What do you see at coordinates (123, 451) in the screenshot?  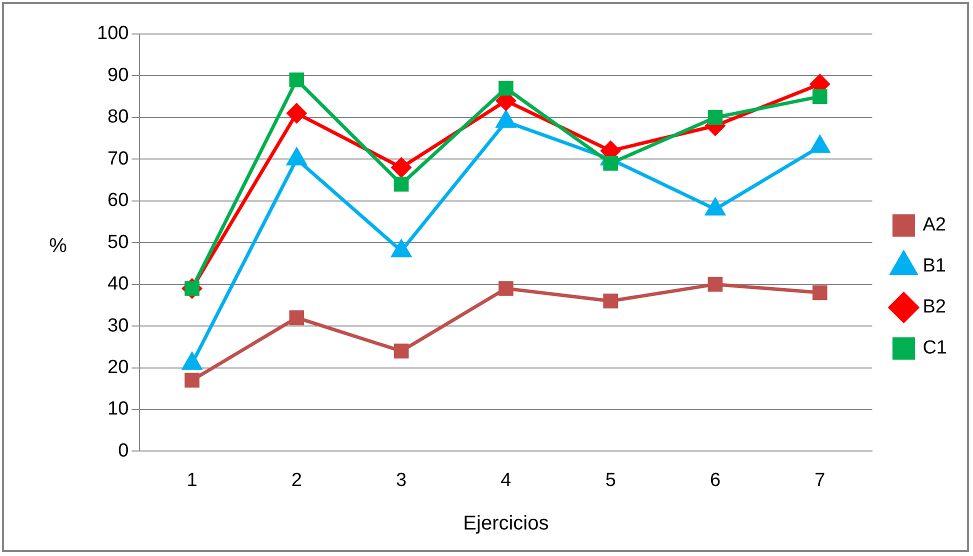 I see `y-tick-label: 0` at bounding box center [123, 451].